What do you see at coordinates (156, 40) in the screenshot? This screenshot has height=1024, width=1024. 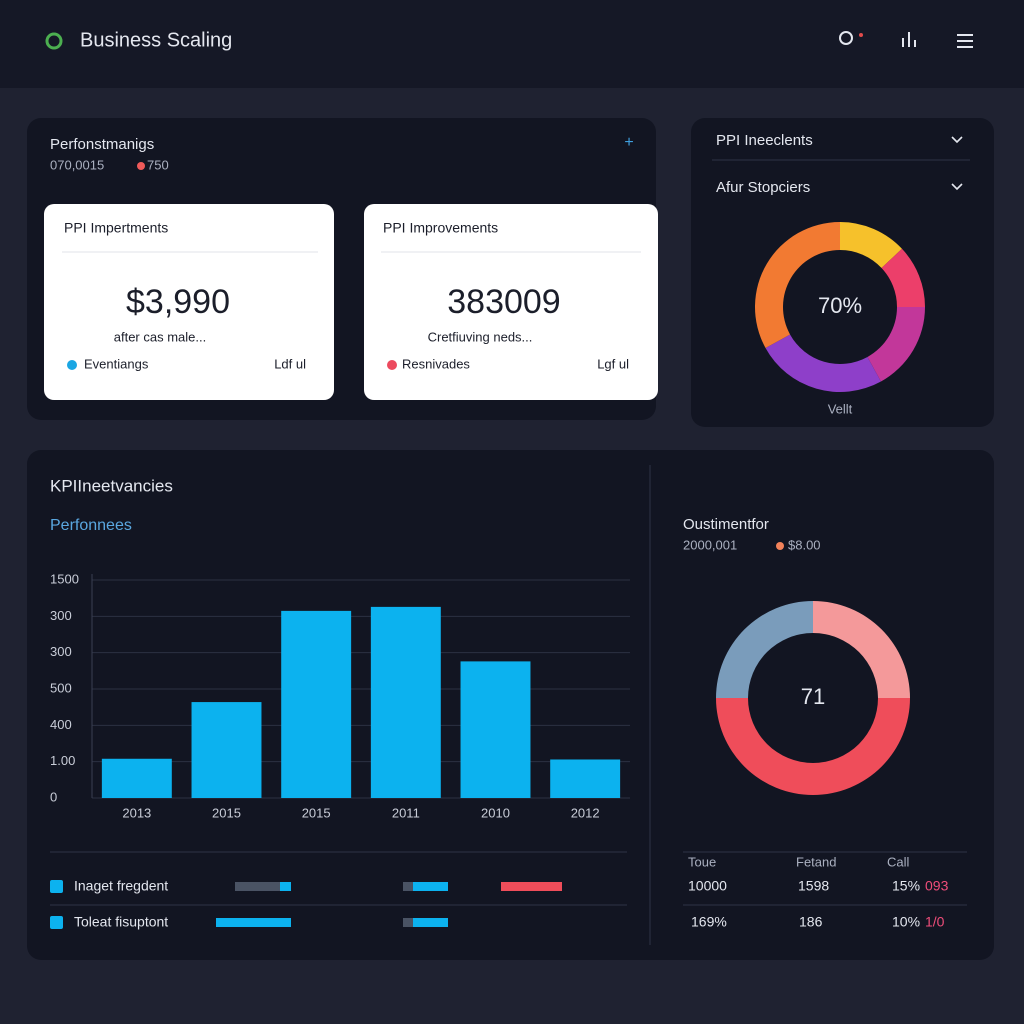 I see `app-title: Business Scaling` at bounding box center [156, 40].